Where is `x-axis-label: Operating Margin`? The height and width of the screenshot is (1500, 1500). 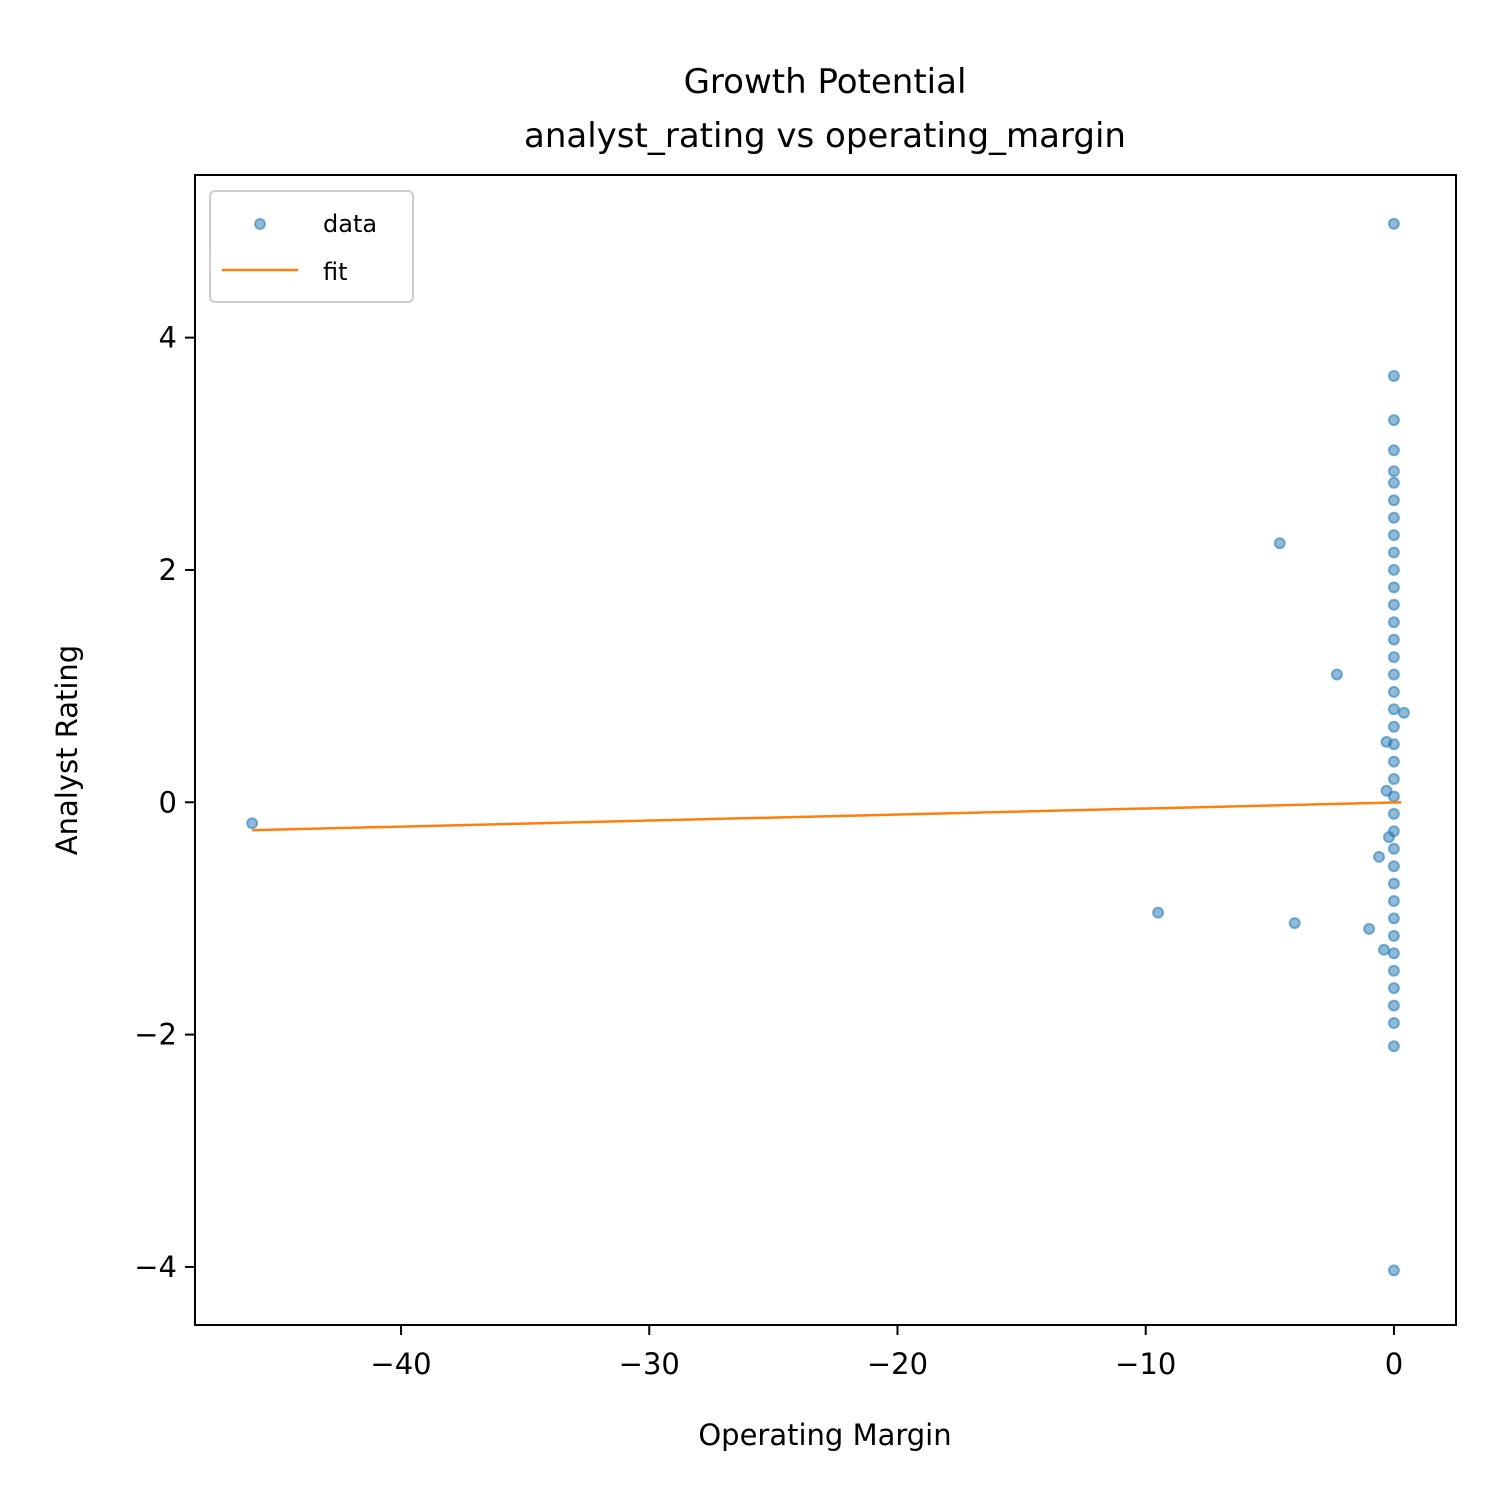 x-axis-label: Operating Margin is located at coordinates (824, 1435).